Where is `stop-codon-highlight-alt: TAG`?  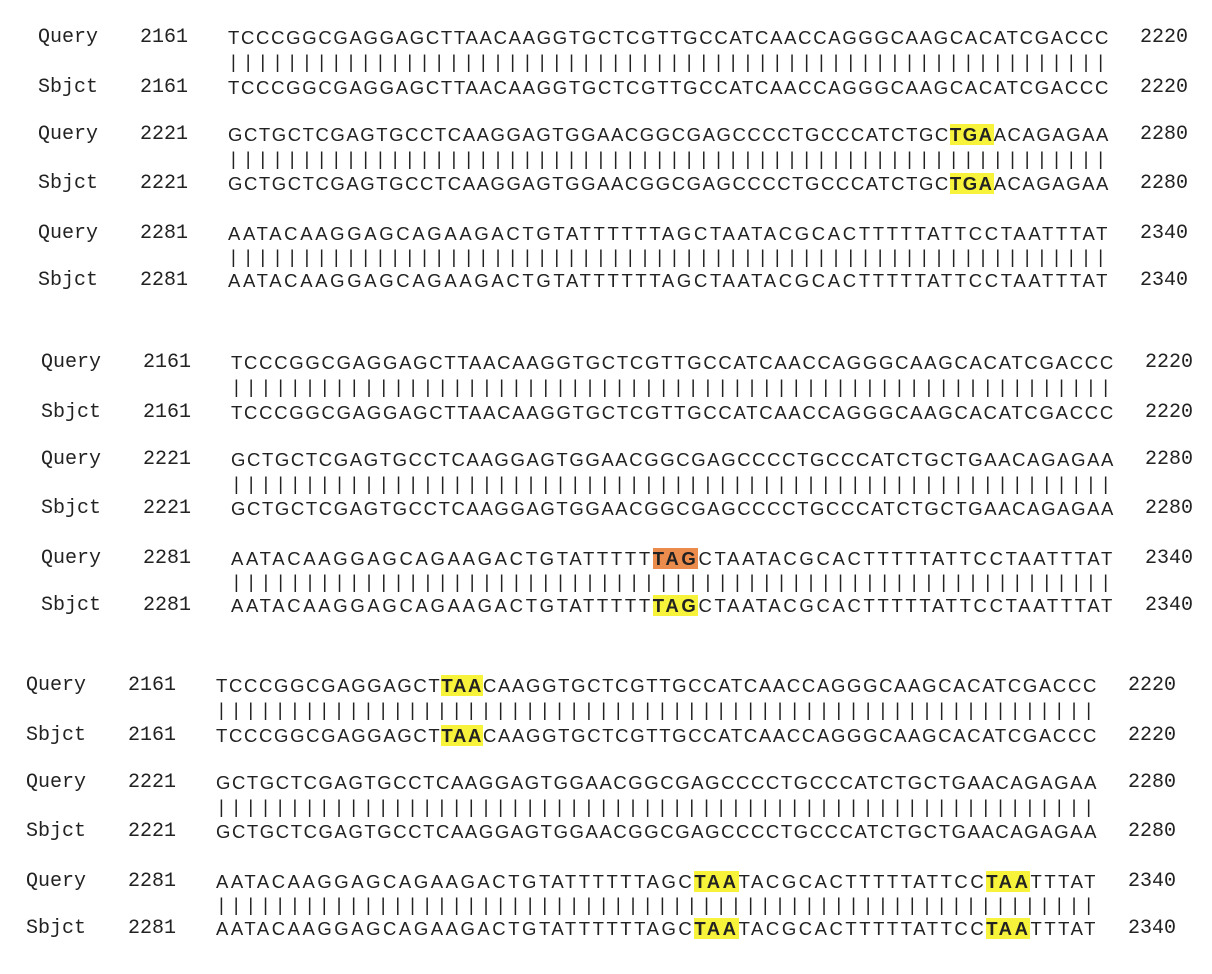
stop-codon-highlight-alt: TAG is located at coordinates (675, 558).